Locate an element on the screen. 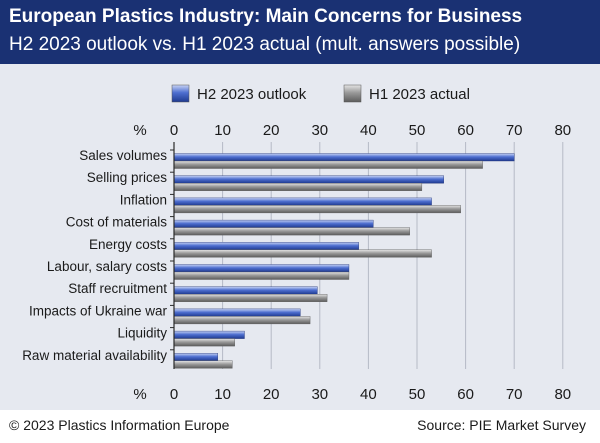 The image size is (600, 443). category-label-raw-material-availability: Raw material availability is located at coordinates (94, 355).